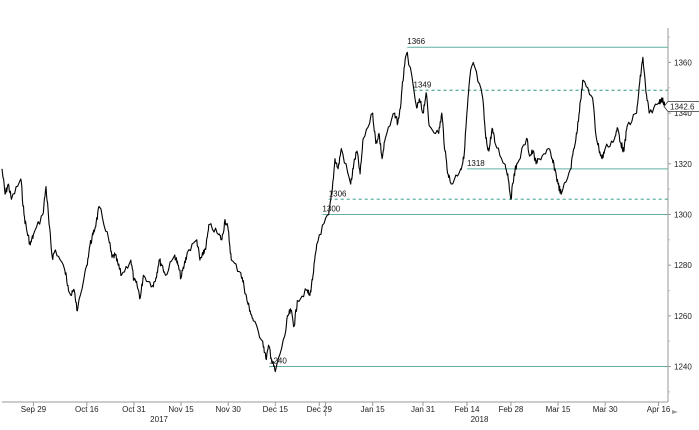  What do you see at coordinates (278, 361) in the screenshot?
I see `level-label: 1240` at bounding box center [278, 361].